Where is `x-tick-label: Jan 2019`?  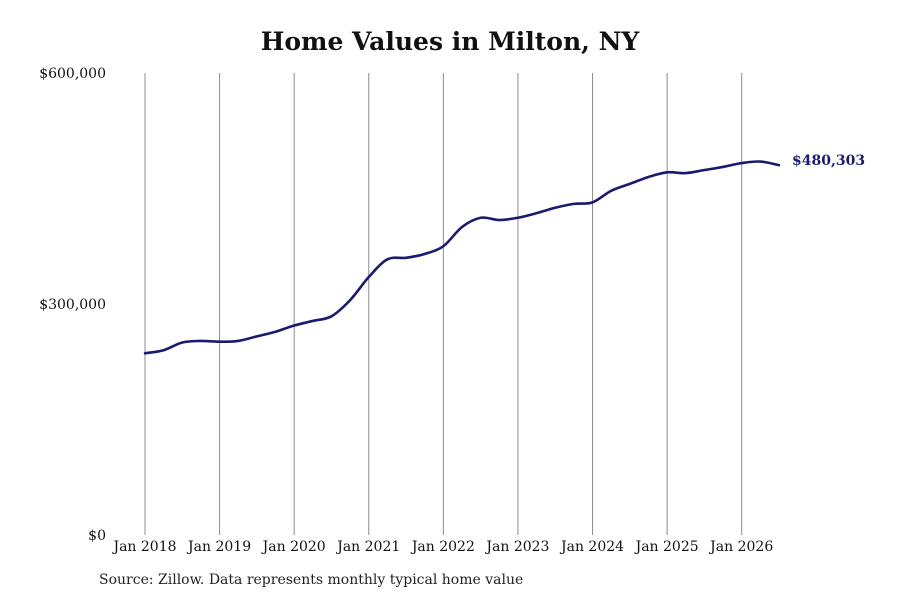 x-tick-label: Jan 2019 is located at coordinates (218, 547).